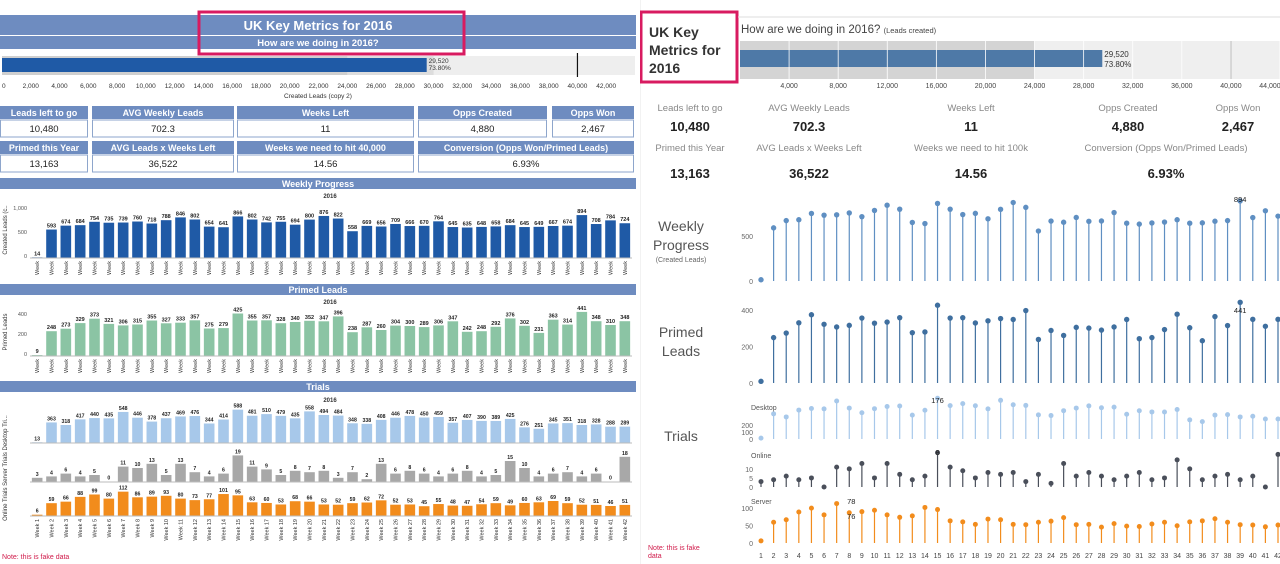 The image size is (1280, 564). Describe the element at coordinates (237, 311) in the screenshot. I see `primed-bar-label: 425` at that location.